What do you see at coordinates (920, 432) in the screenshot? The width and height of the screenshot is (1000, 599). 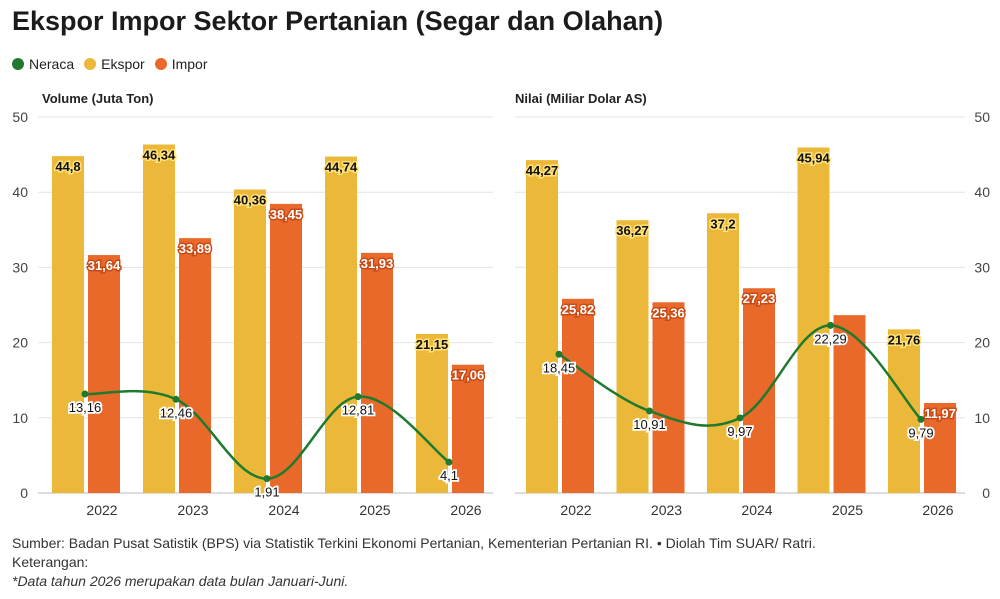 I see `panel-1-label-neraca: 9,79` at bounding box center [920, 432].